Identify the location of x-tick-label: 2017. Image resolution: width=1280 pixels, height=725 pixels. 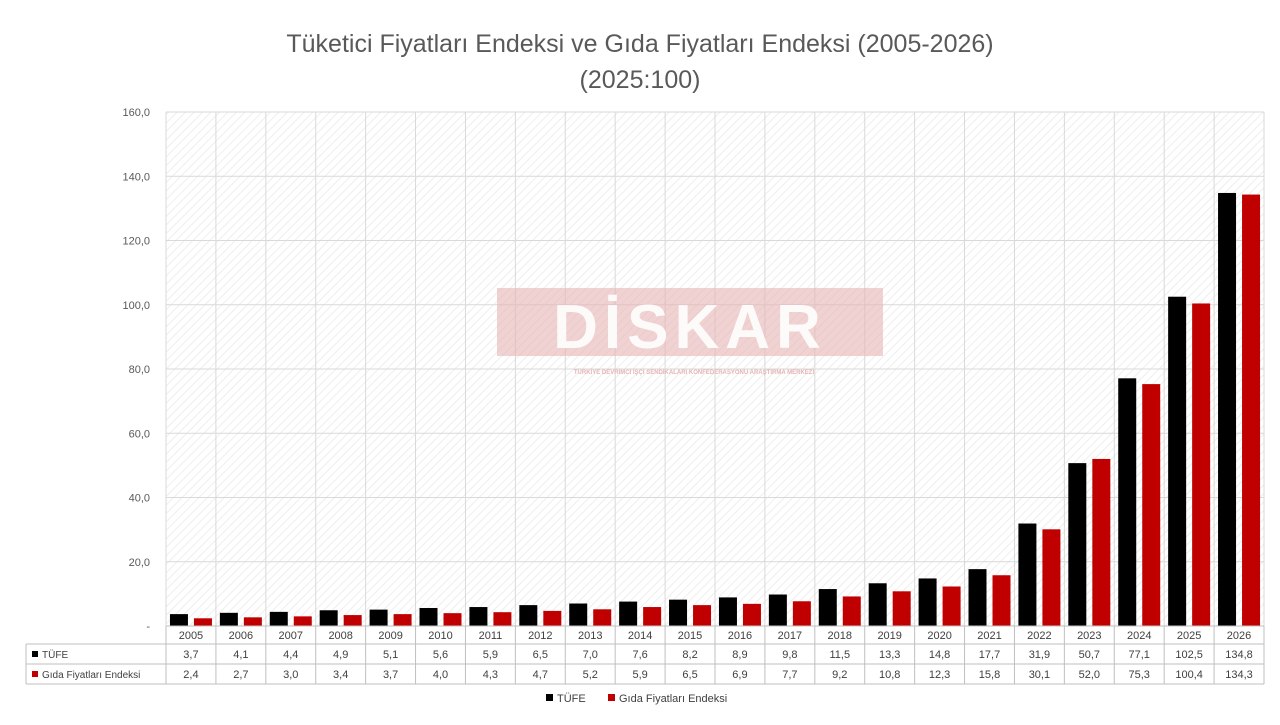
(790, 636).